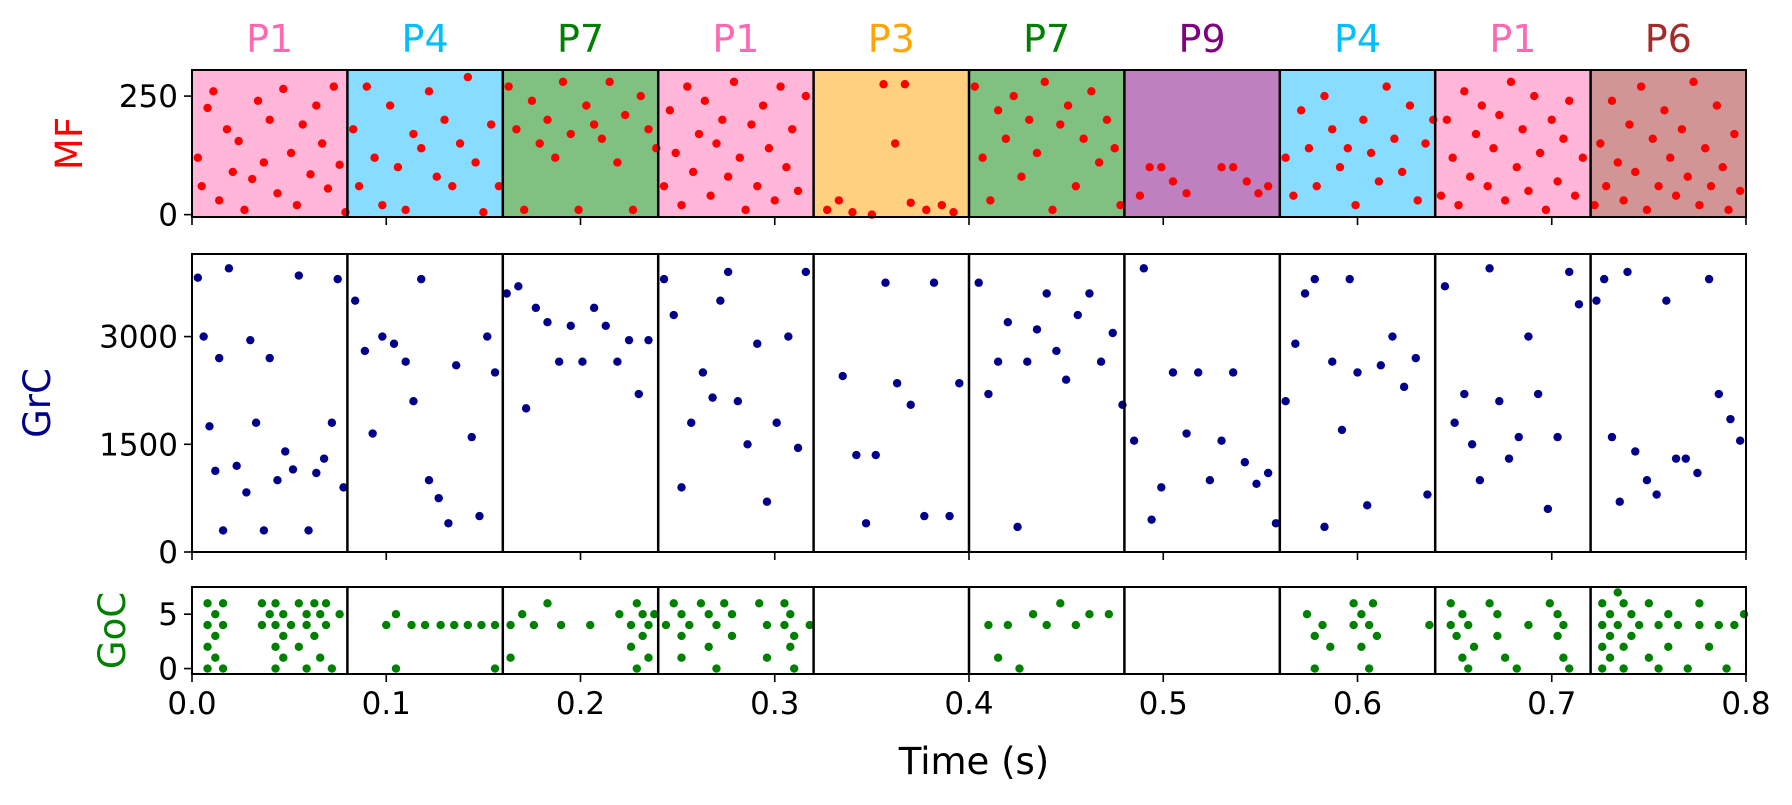 The width and height of the screenshot is (1792, 805). I want to click on pattern-label: P1, so click(269, 39).